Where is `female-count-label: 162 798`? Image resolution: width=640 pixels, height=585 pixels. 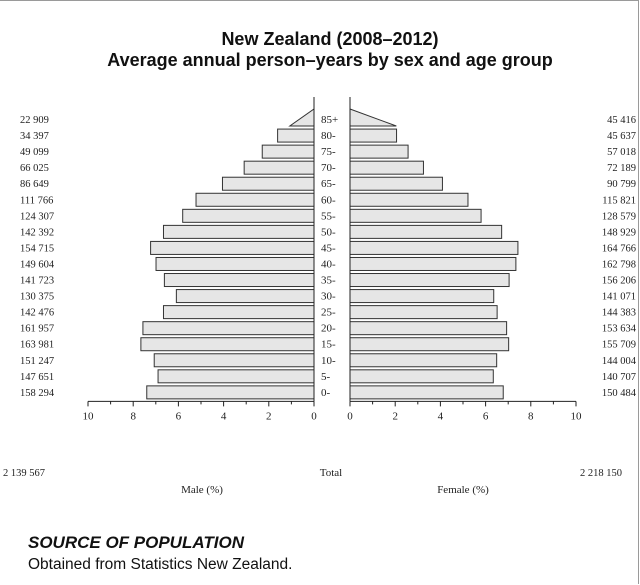 female-count-label: 162 798 is located at coordinates (619, 264).